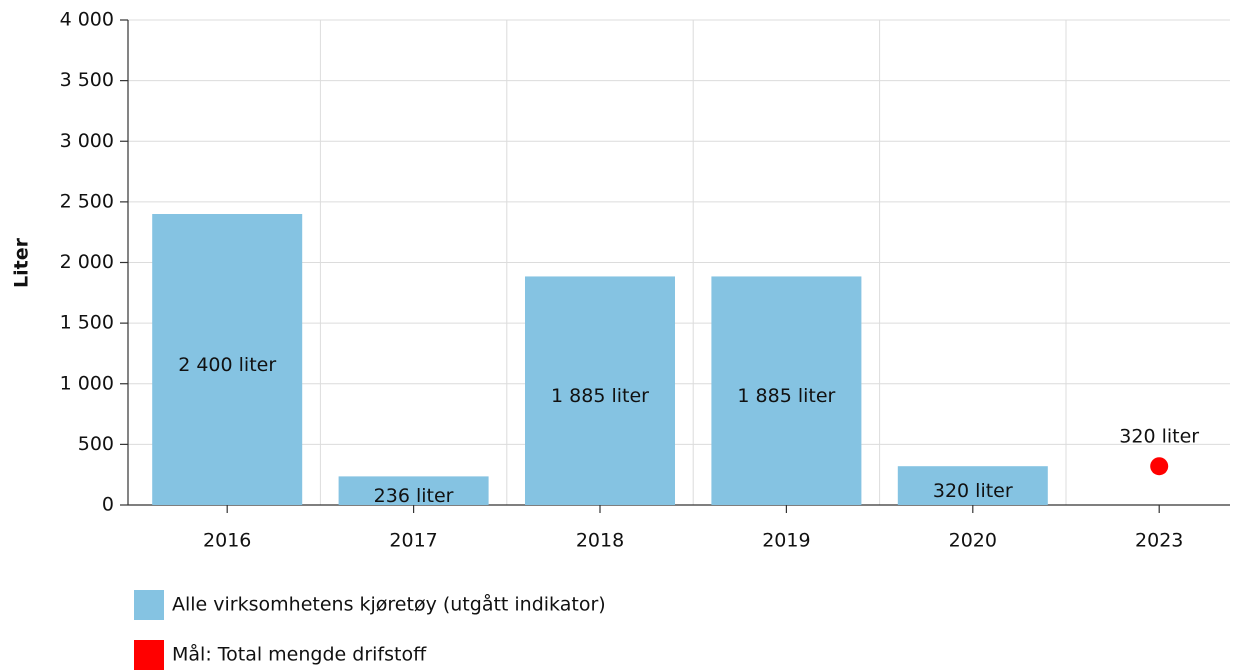  What do you see at coordinates (413, 541) in the screenshot?
I see `x-tick-label: 2017` at bounding box center [413, 541].